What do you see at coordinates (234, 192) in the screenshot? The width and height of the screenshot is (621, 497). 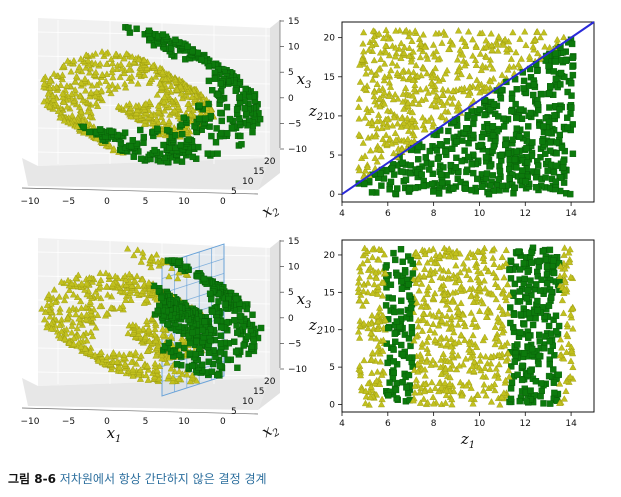 I see `x2-tick-label: 5` at bounding box center [234, 192].